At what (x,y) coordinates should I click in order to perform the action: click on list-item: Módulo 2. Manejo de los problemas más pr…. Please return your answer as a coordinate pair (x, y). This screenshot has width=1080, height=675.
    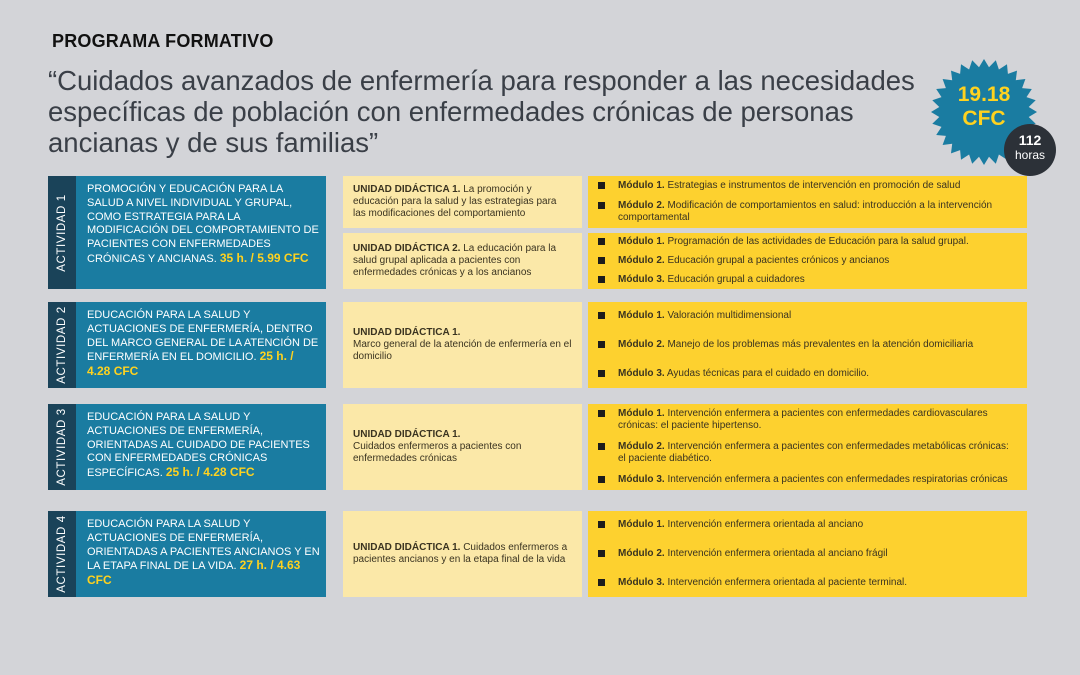
    Looking at the image, I should click on (807, 345).